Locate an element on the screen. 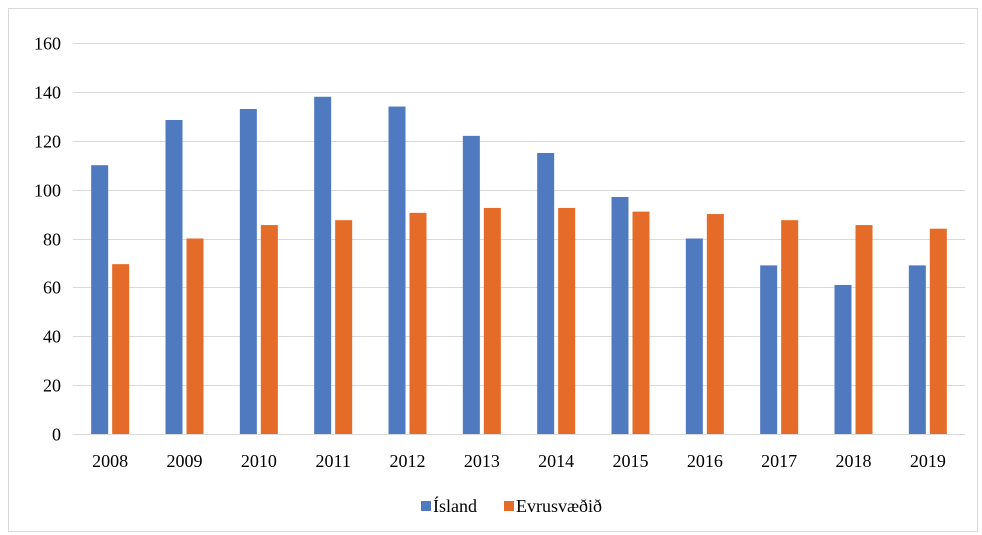 Image resolution: width=982 pixels, height=535 pixels. legend: Ísland Evrusvæðið is located at coordinates (511, 505).